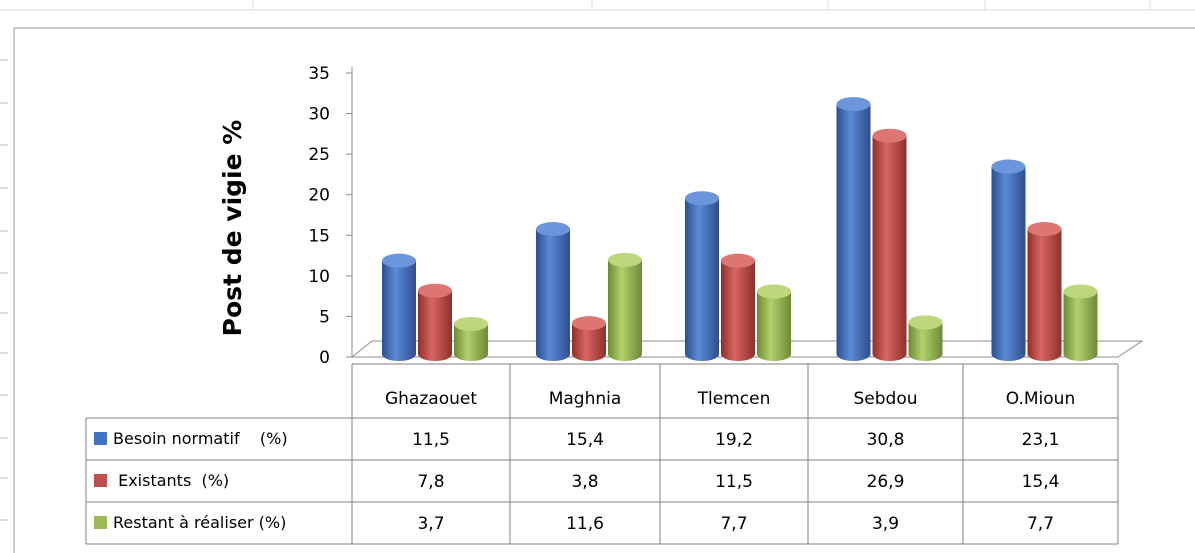 Image resolution: width=1195 pixels, height=553 pixels. What do you see at coordinates (200, 438) in the screenshot?
I see `legend-label: Besoin normatif (%)` at bounding box center [200, 438].